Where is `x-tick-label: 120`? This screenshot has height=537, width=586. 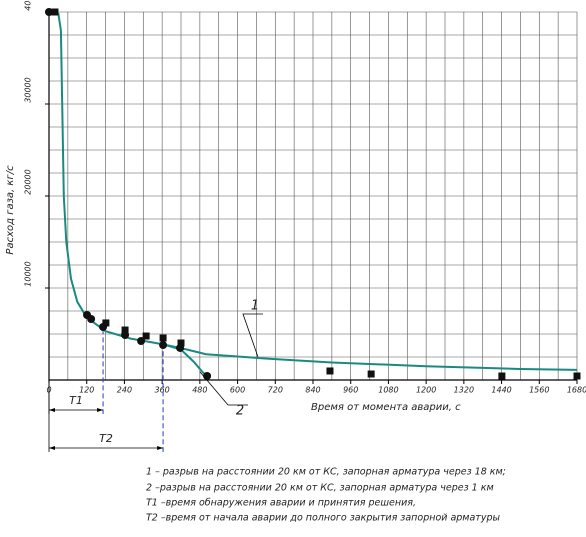
x-tick-label: 120 is located at coordinates (86, 390).